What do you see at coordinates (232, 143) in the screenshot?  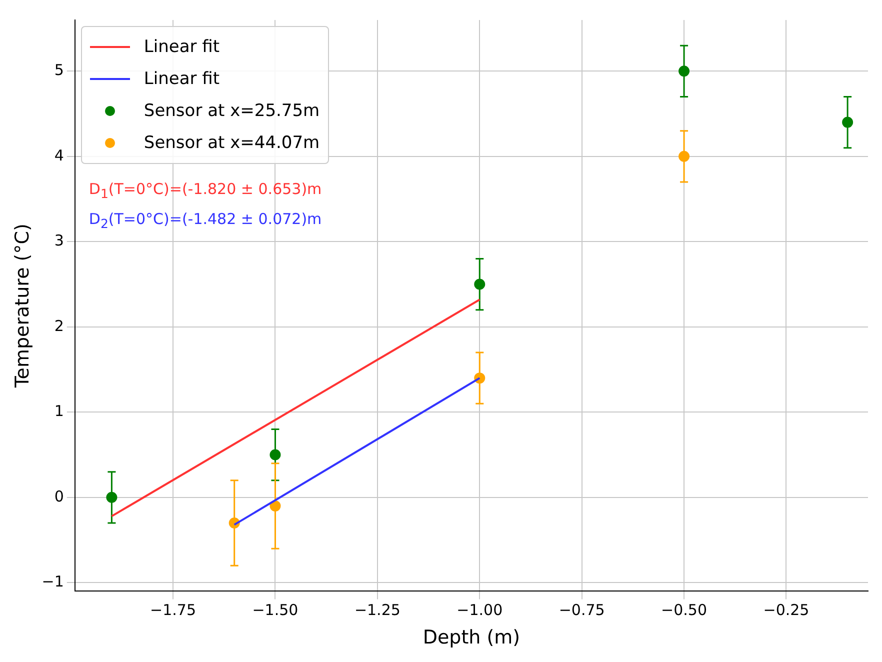 I see `legend-label: Sensor at x=44.07m` at bounding box center [232, 143].